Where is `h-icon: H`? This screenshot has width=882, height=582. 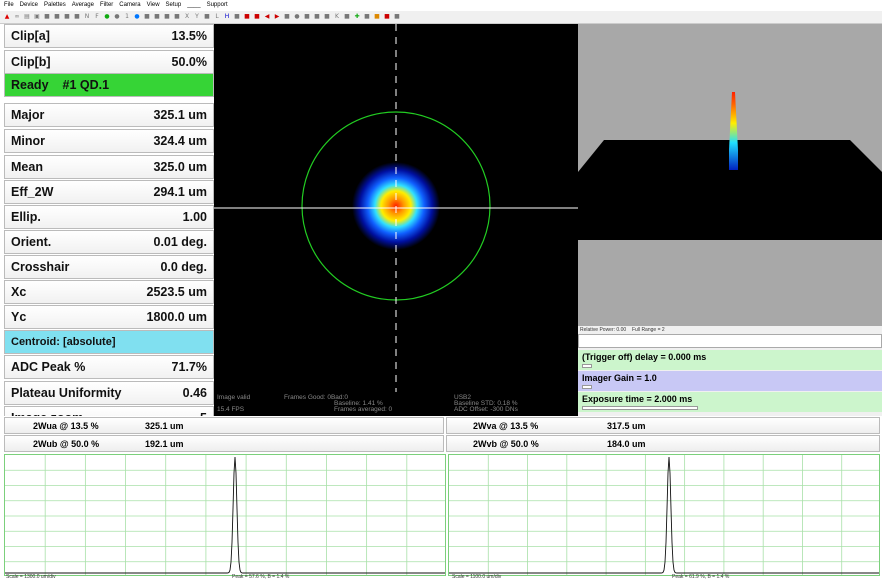
h-icon: H is located at coordinates (227, 16).